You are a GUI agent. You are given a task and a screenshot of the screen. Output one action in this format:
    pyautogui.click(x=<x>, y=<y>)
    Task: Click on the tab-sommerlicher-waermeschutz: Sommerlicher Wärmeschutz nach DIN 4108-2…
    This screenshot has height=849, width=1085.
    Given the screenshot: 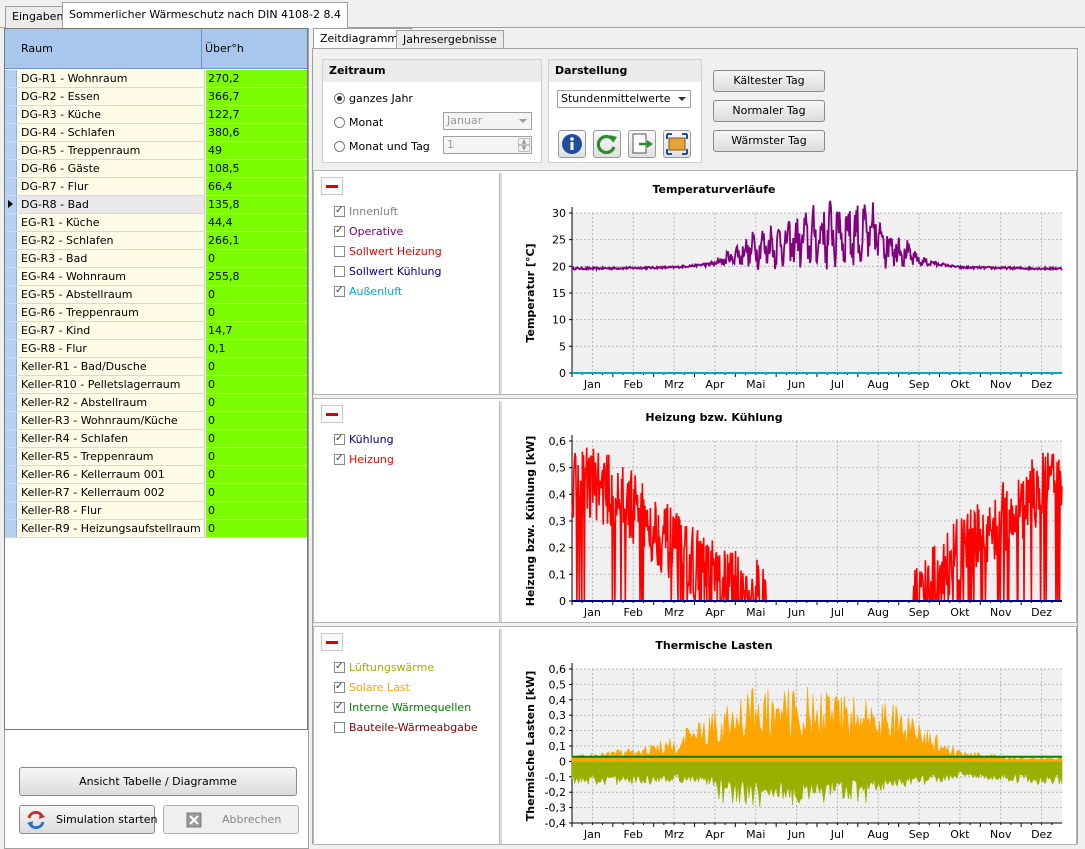 What is the action you would take?
    pyautogui.click(x=205, y=15)
    